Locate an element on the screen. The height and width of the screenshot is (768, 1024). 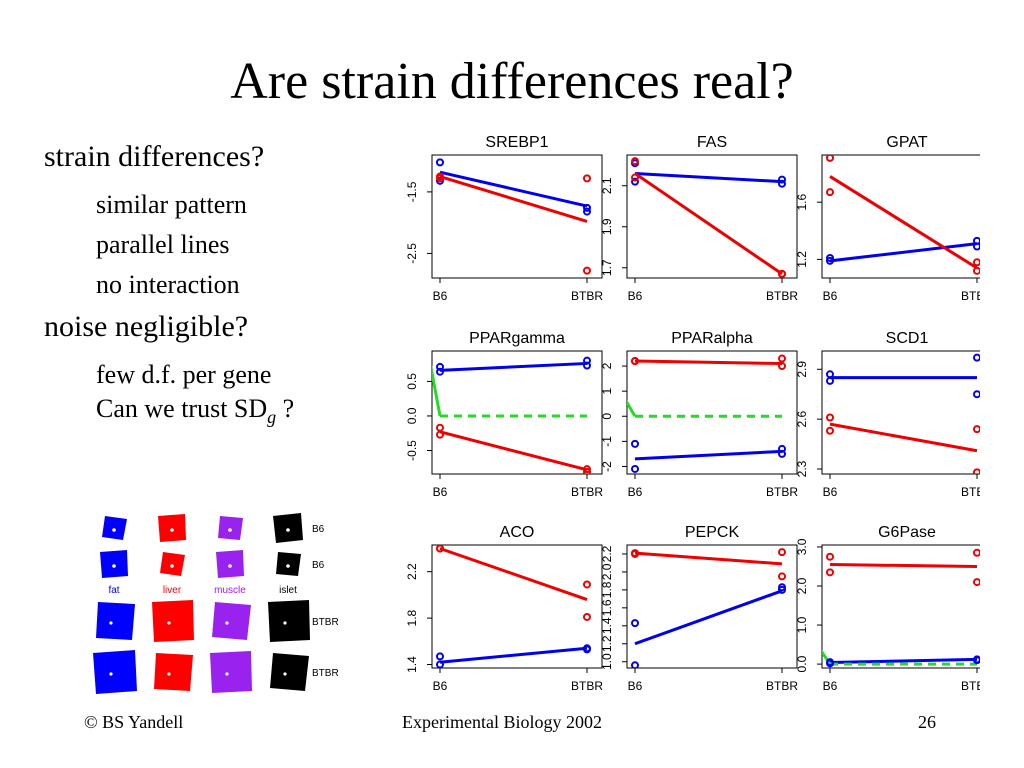
gene-panel: FAS 2.1 1.9 1.7 B6 BTBR is located at coordinates (699, 218).